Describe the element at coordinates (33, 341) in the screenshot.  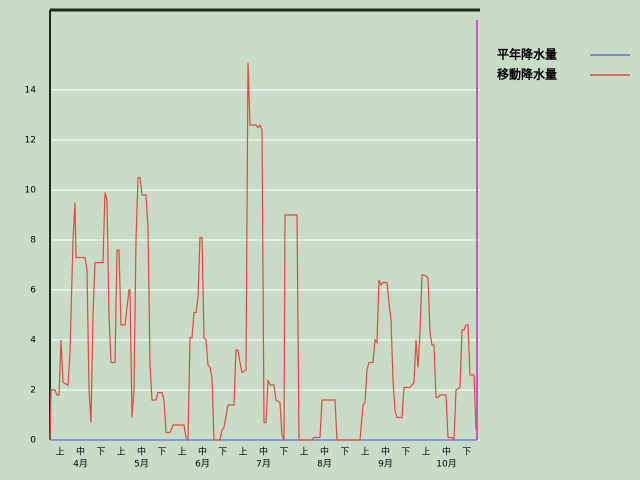
I see `y-tick-label: 4` at that location.